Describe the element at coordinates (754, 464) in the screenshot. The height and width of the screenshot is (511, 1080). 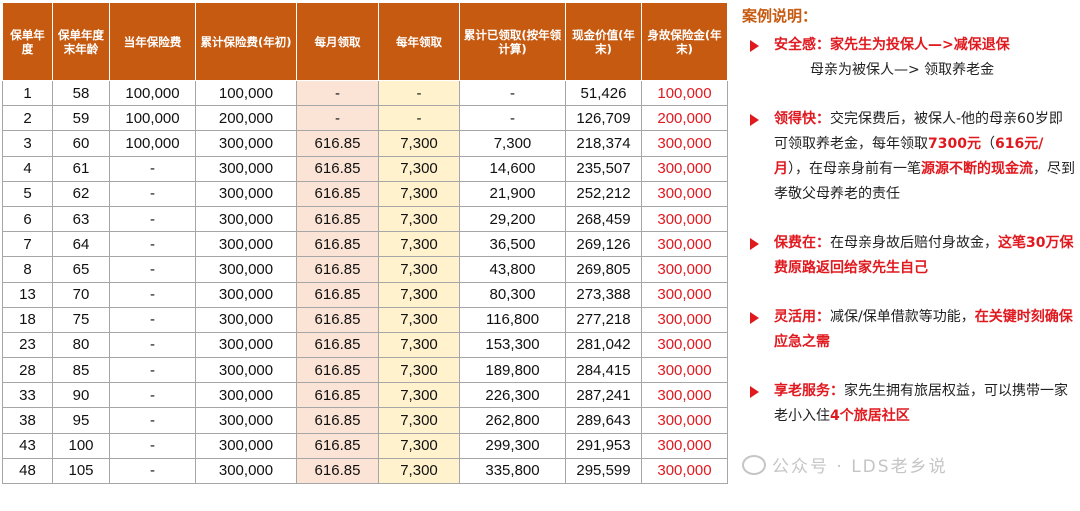
I see `wechat-icon` at that location.